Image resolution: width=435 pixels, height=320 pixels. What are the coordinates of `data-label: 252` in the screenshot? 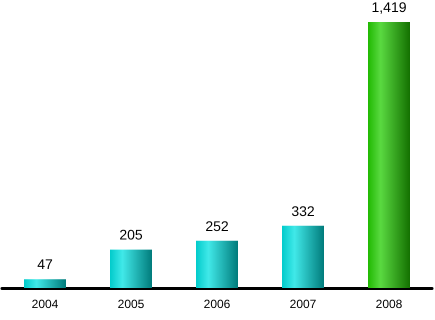 It's located at (217, 226).